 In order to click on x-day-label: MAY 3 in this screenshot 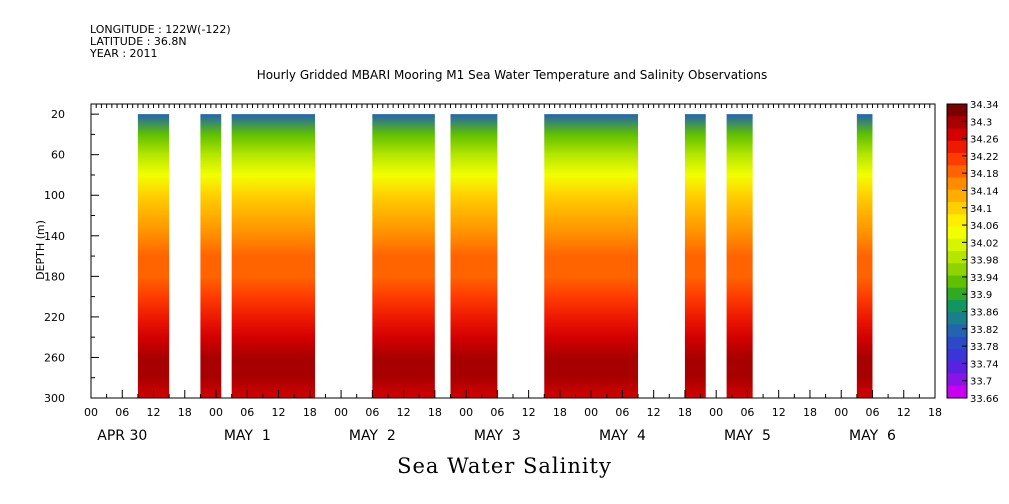, I will do `click(497, 436)`.